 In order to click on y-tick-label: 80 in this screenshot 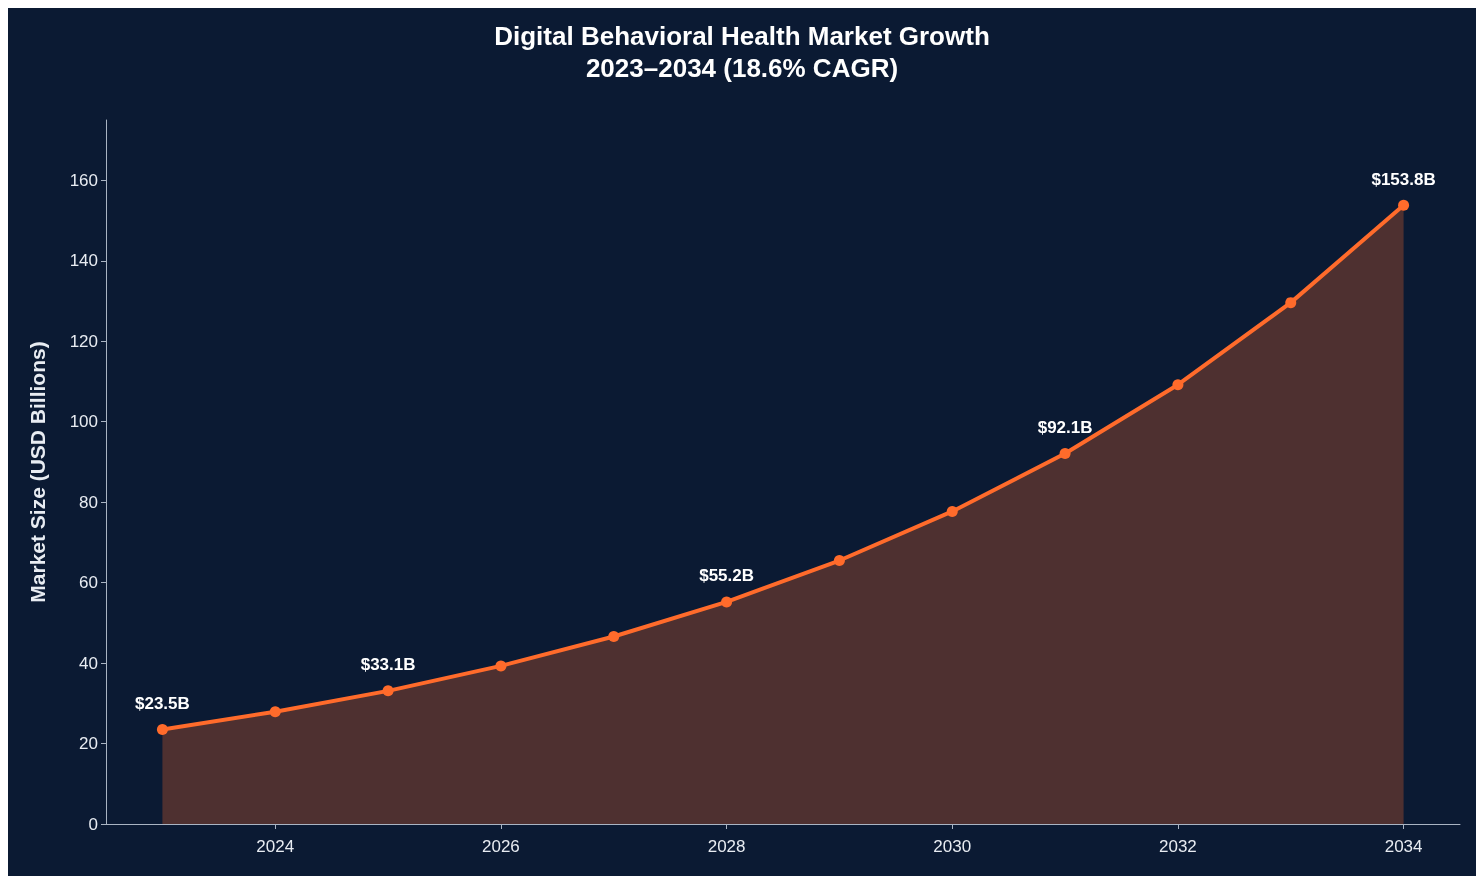, I will do `click(88, 502)`.